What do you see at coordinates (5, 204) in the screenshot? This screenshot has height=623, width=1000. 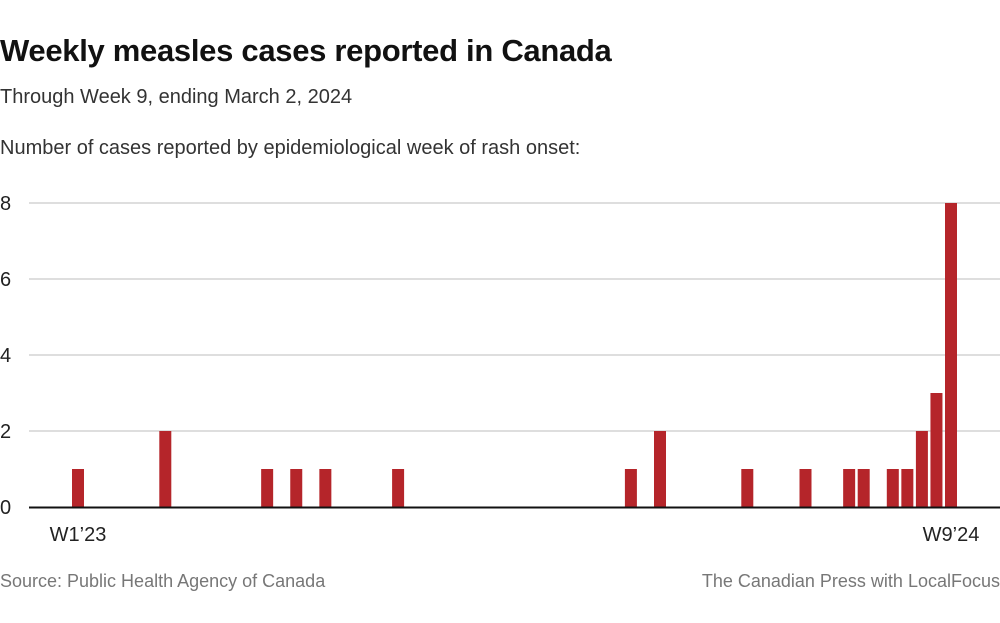 I see `y-tick-label: 8` at bounding box center [5, 204].